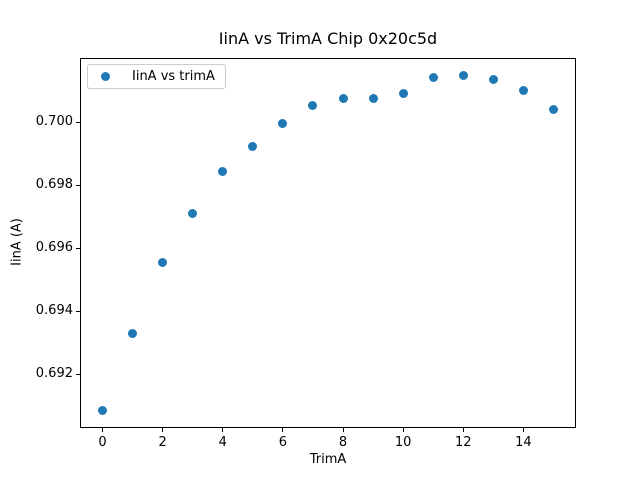 The width and height of the screenshot is (640, 480). I want to click on y-tick-label: 0.698, so click(54, 185).